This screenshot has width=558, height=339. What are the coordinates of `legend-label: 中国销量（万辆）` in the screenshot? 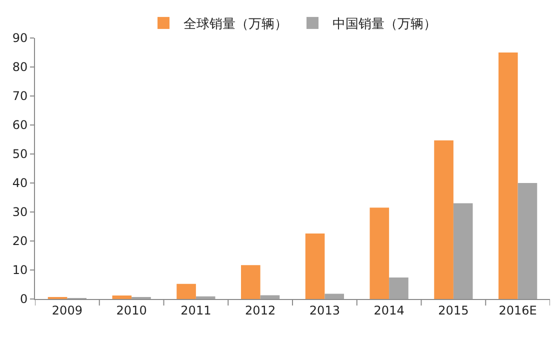 It's located at (384, 24).